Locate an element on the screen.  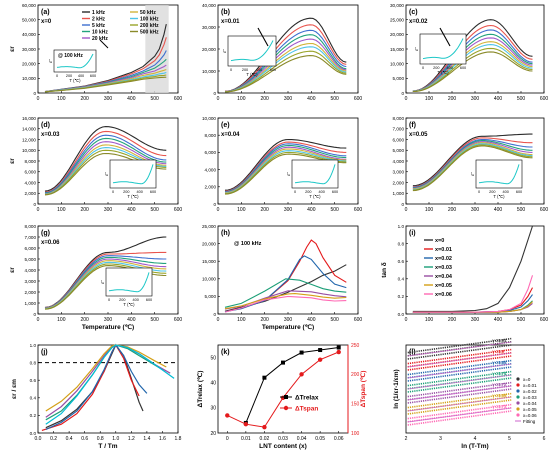
inset-frame-b is located at coordinates (252, 51).